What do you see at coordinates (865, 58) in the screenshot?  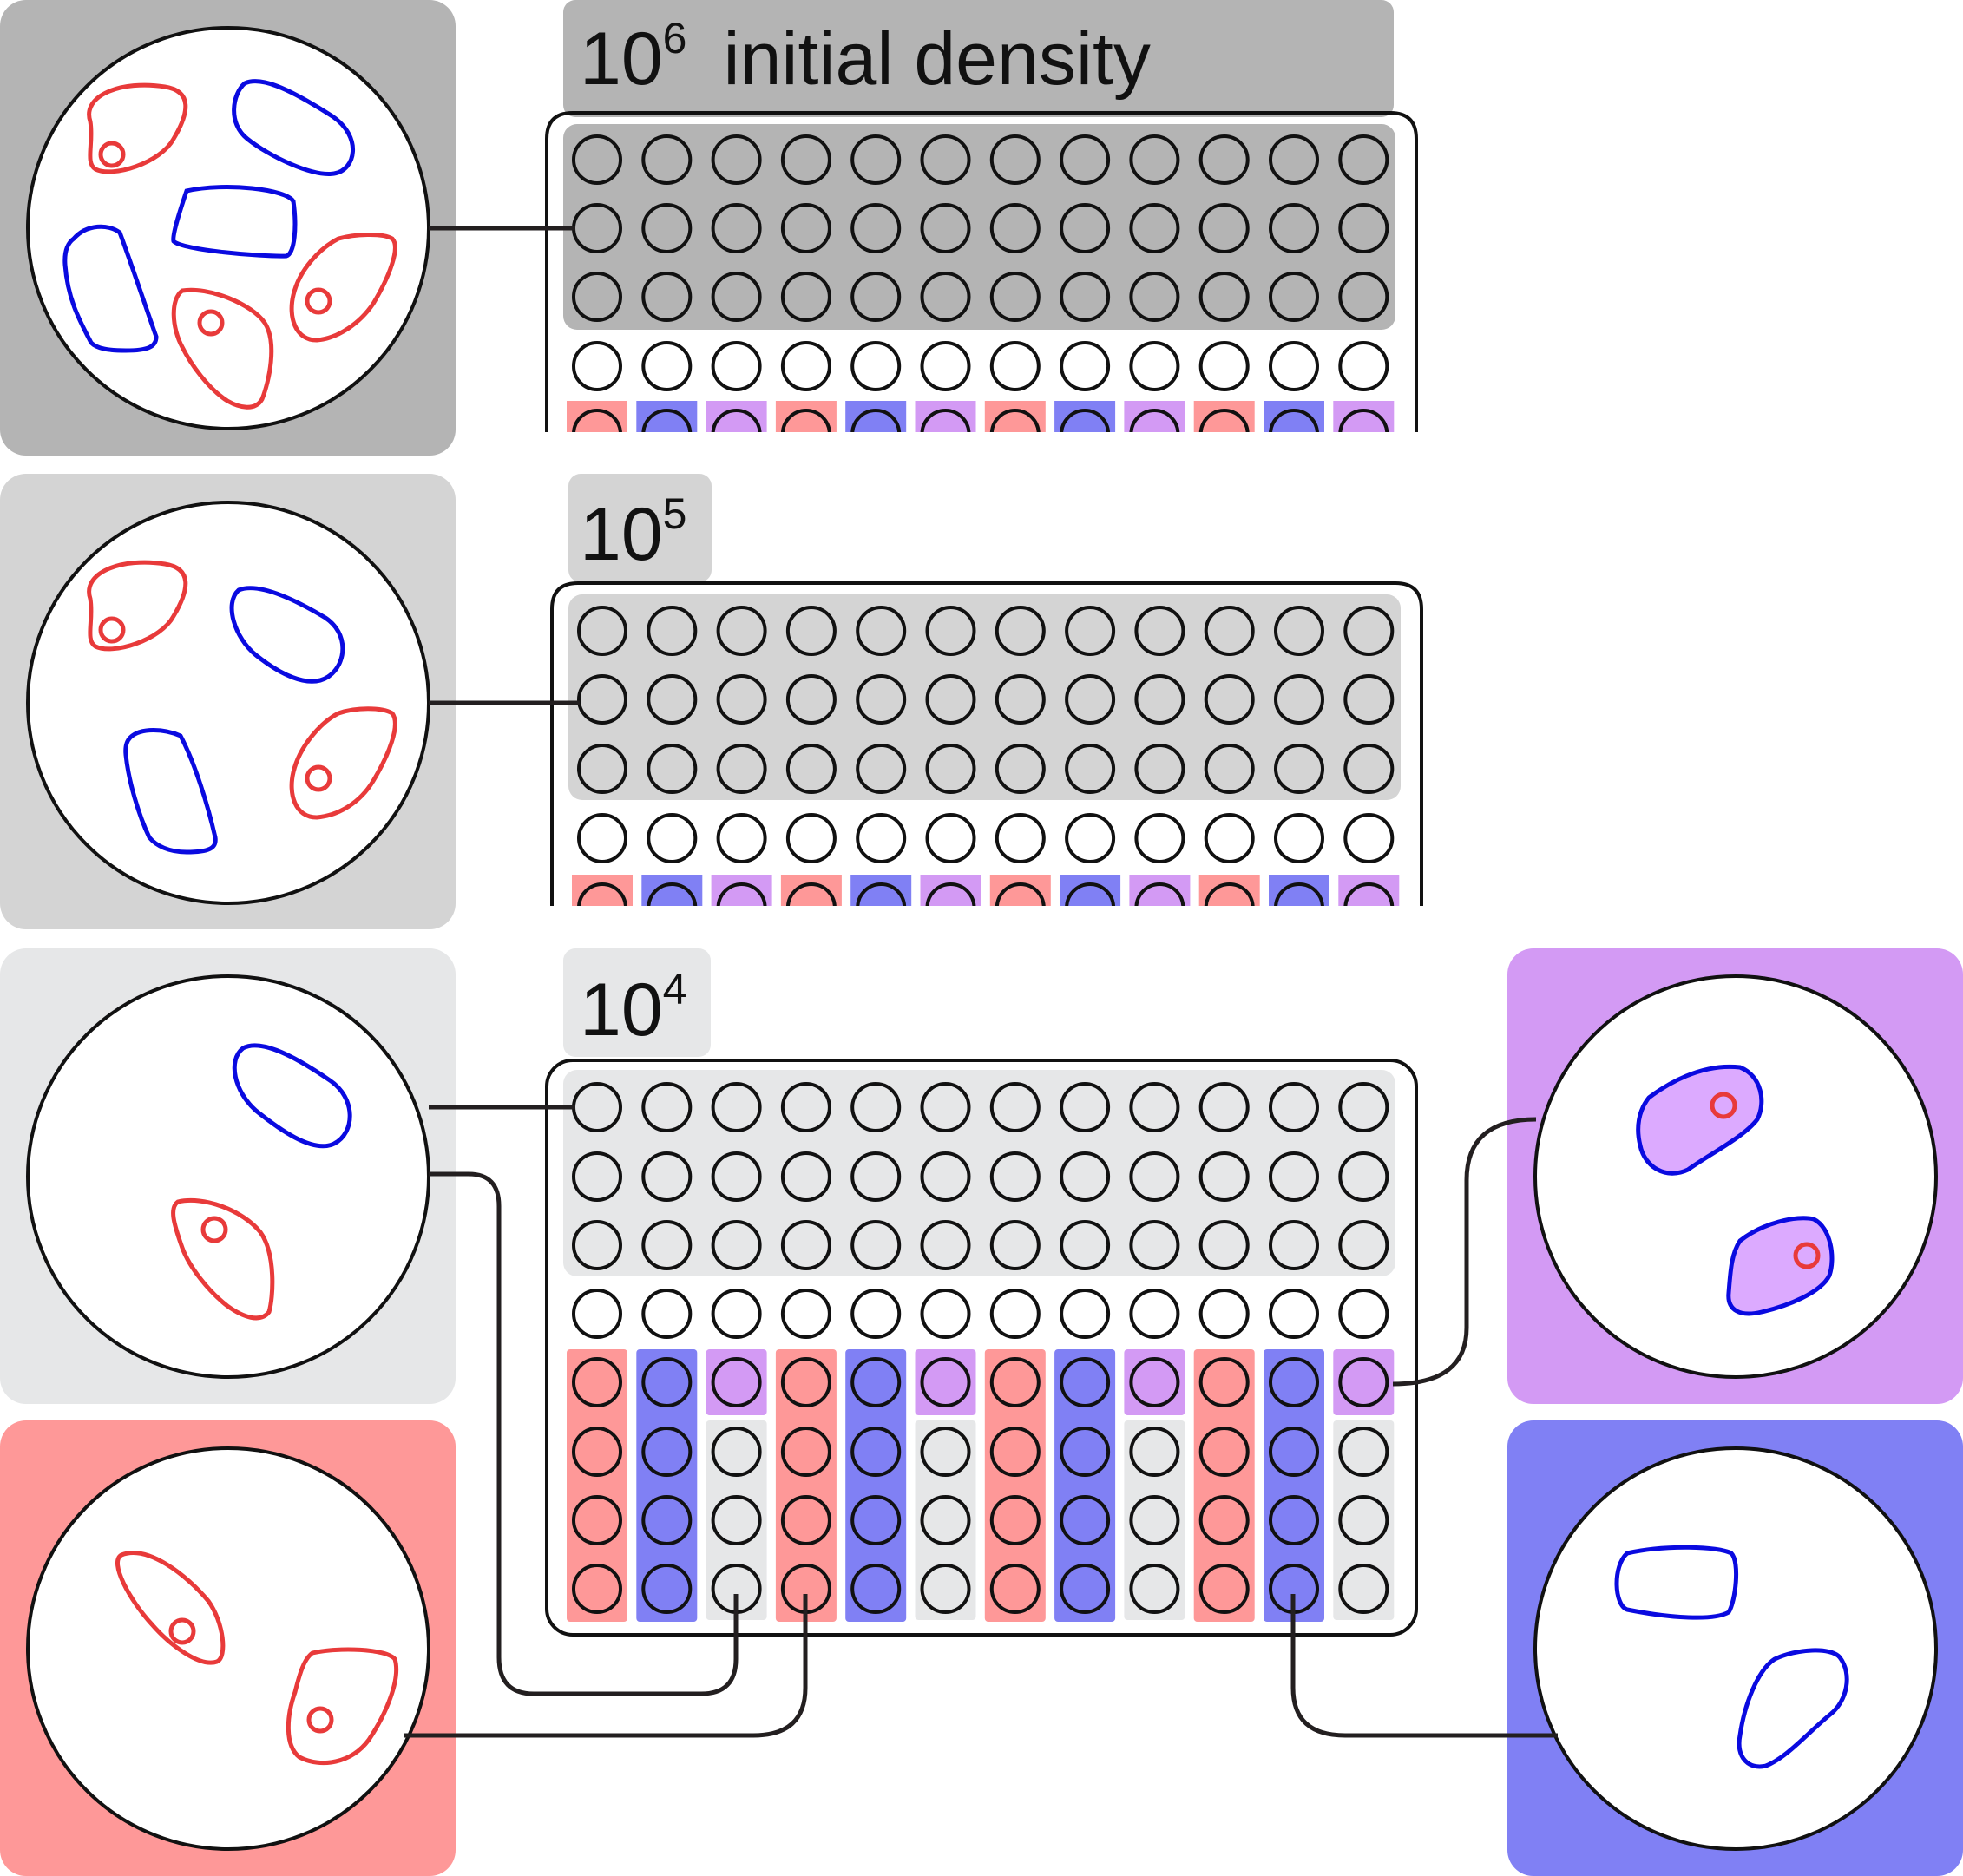 I see `level-1-label: 106 initial density` at bounding box center [865, 58].